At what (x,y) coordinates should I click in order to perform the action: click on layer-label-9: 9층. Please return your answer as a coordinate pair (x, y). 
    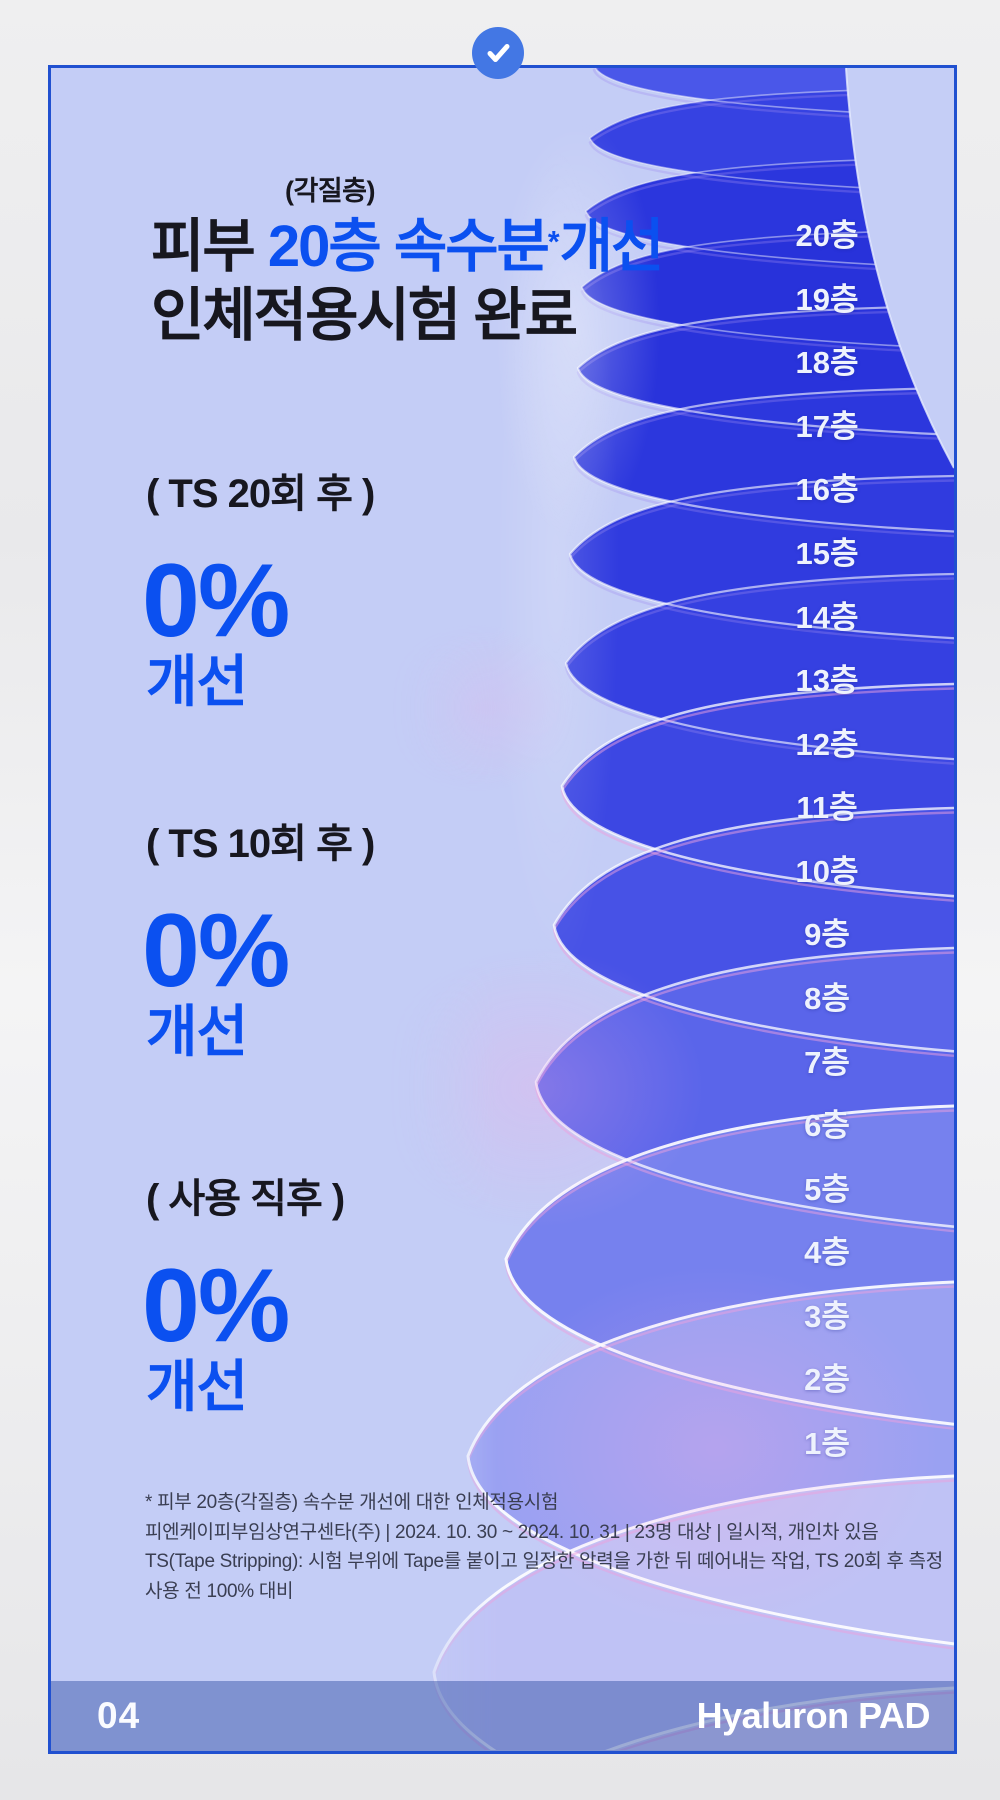
    Looking at the image, I should click on (827, 934).